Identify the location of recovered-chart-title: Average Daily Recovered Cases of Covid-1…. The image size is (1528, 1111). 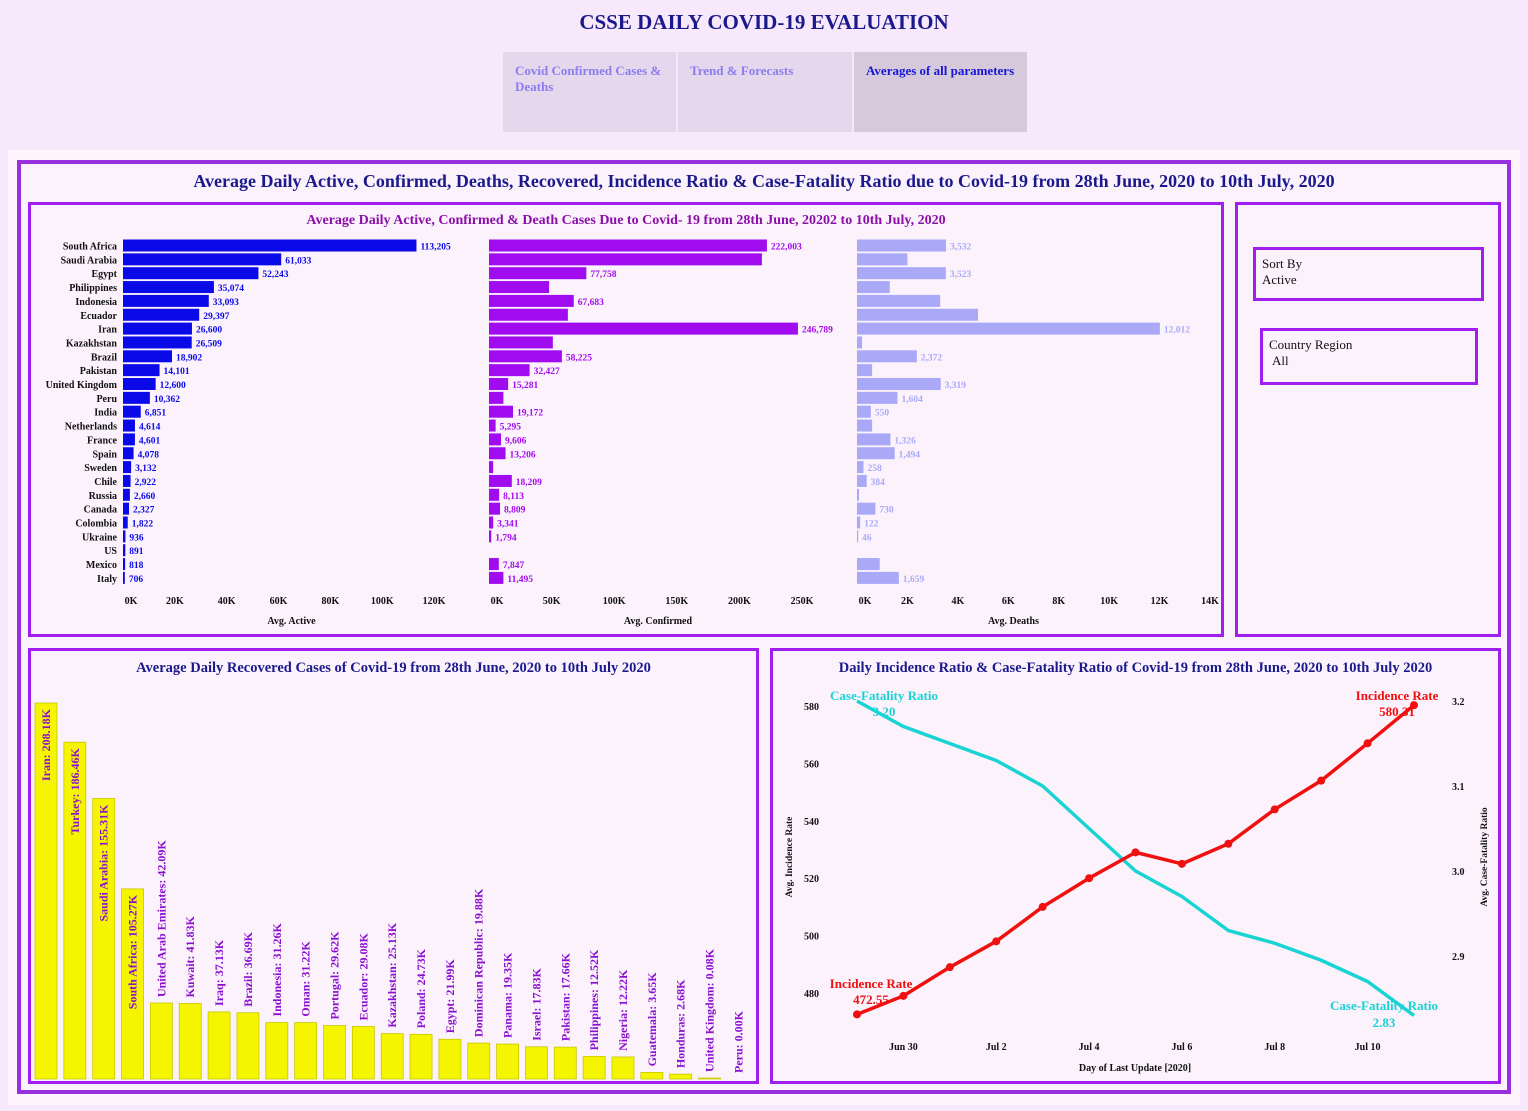
(393, 668).